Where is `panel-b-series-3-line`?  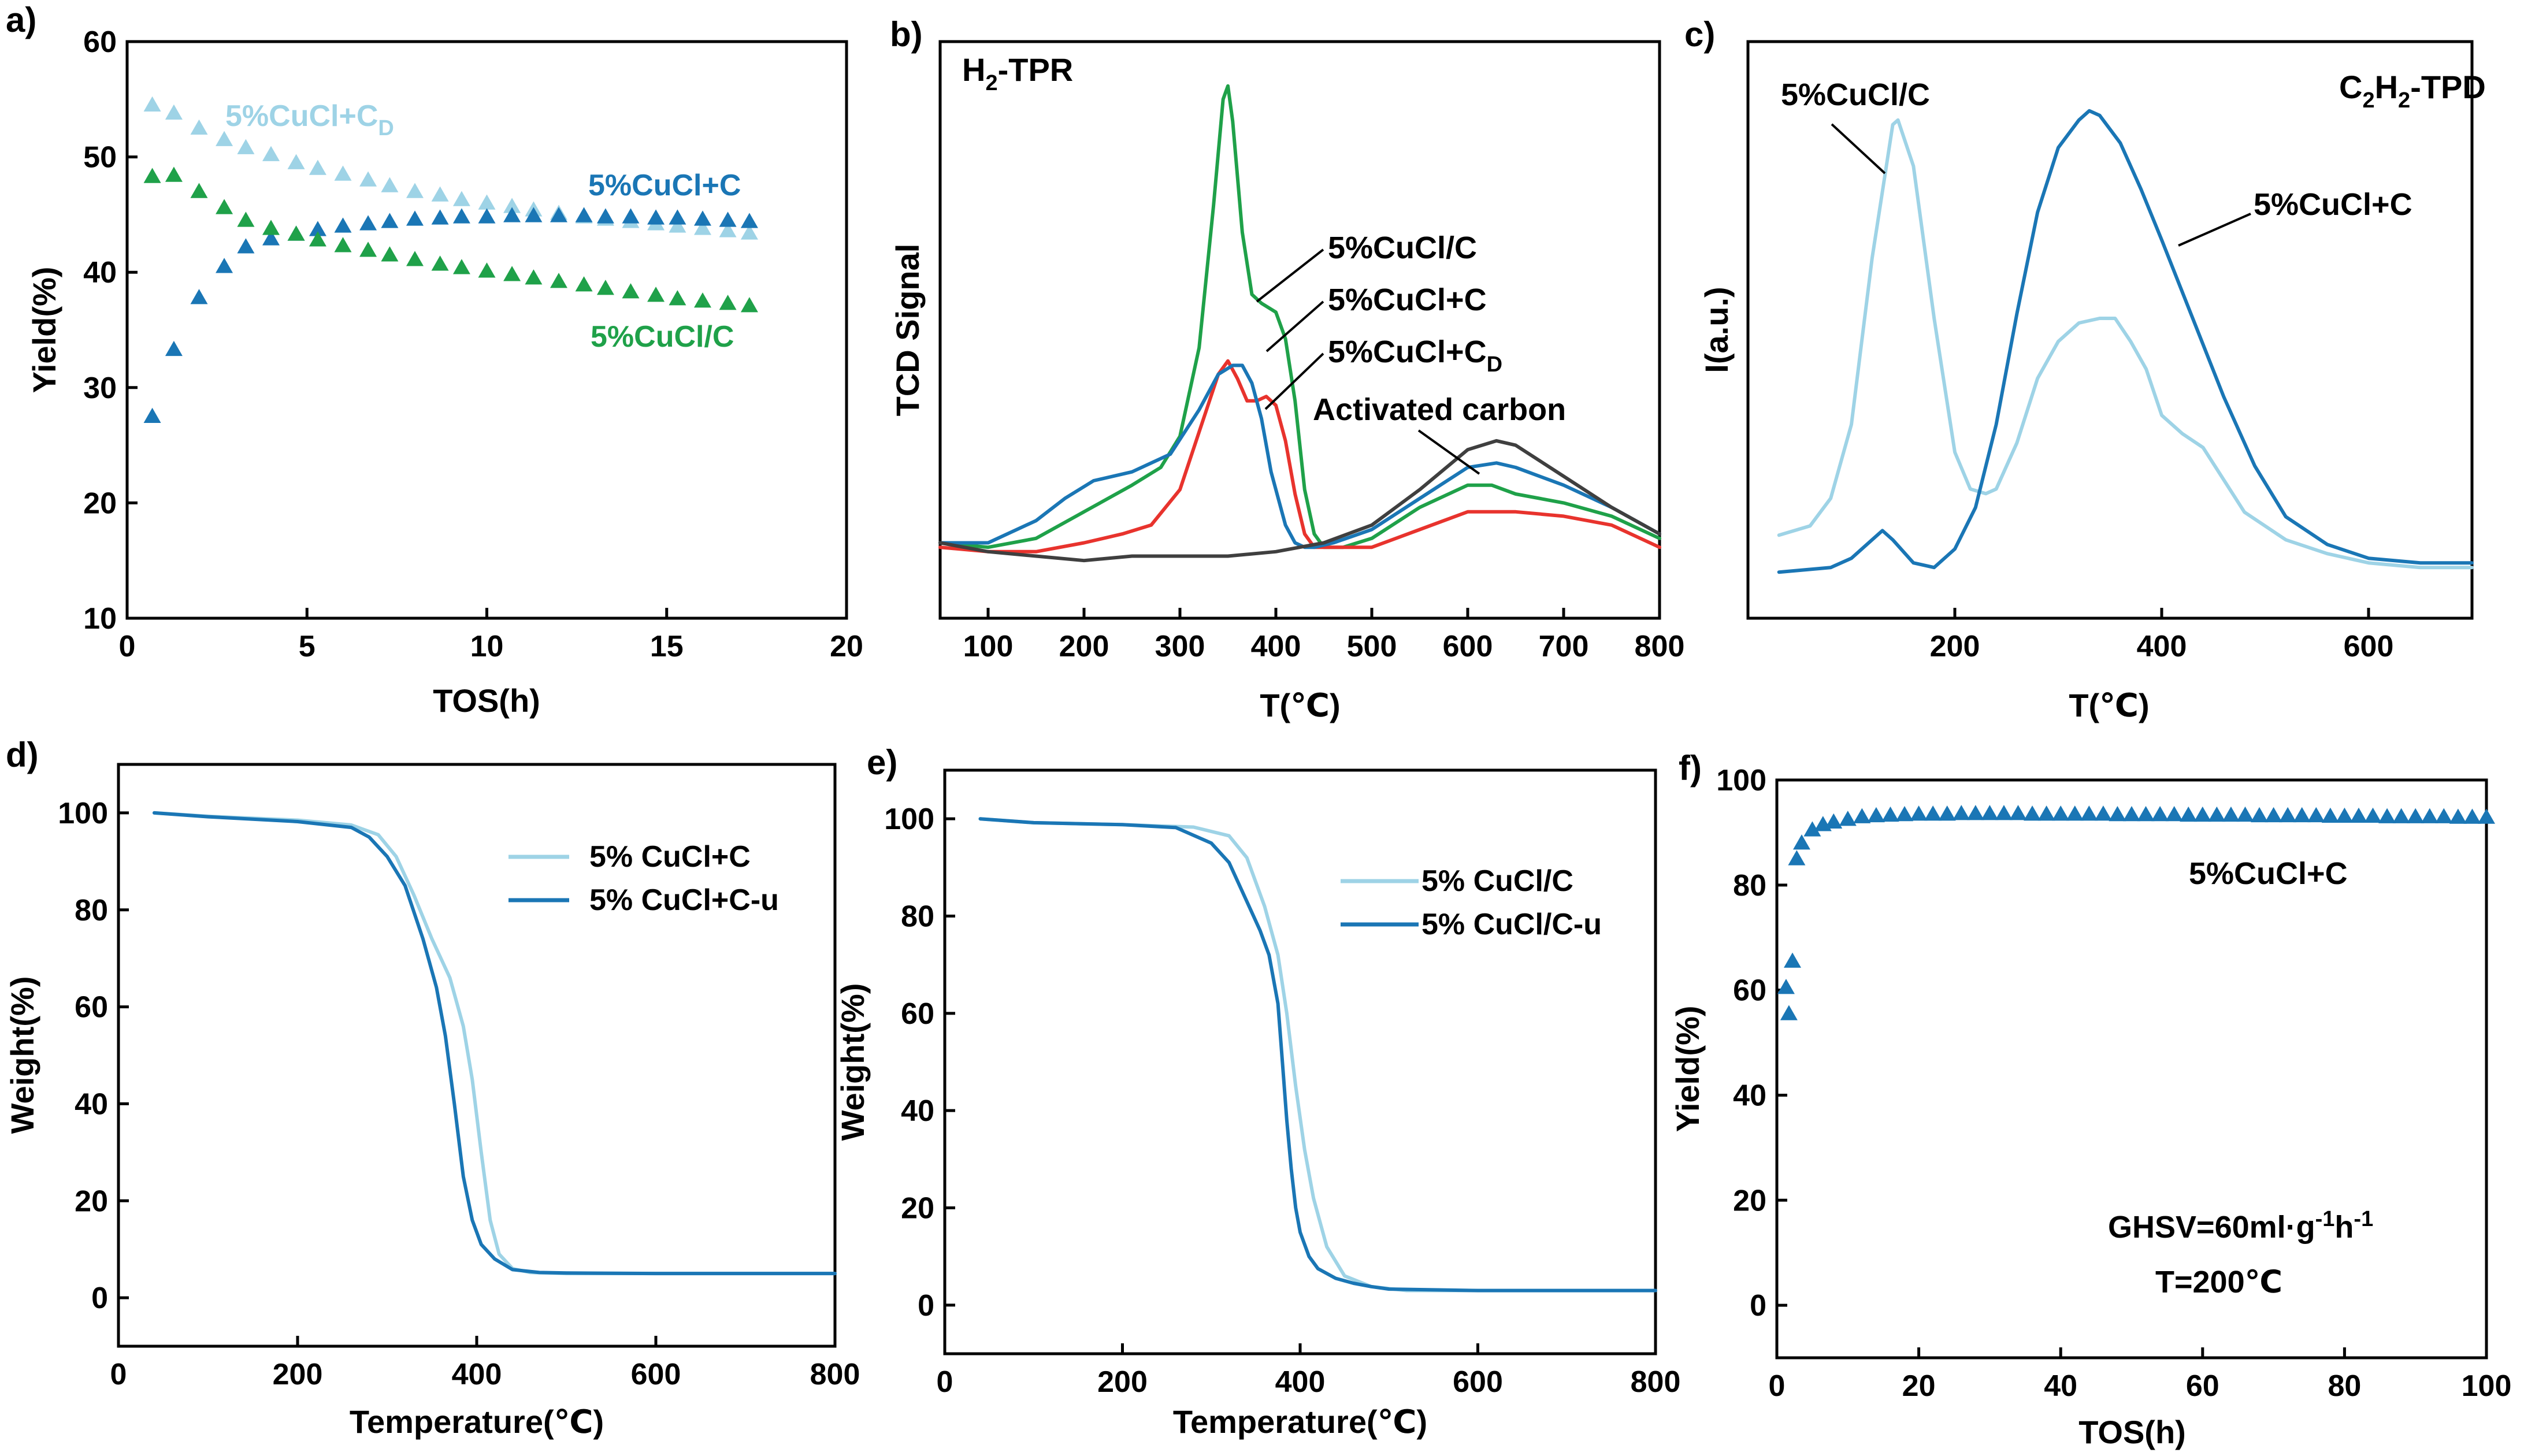
panel-b-series-3-line is located at coordinates (1299, 456).